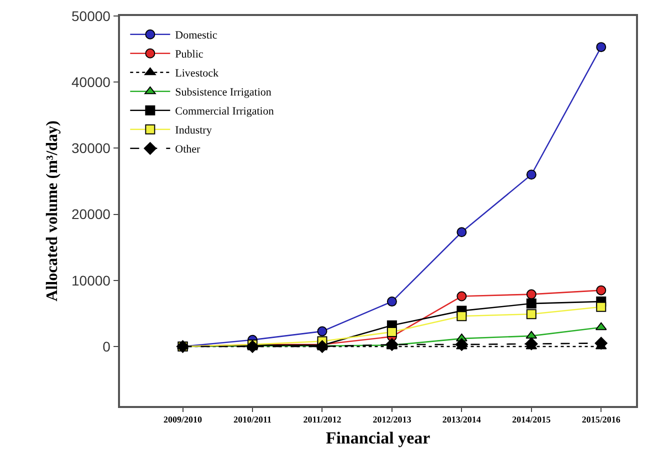 The width and height of the screenshot is (654, 456). What do you see at coordinates (52, 211) in the screenshot?
I see `y-axis-title: Allocated volume (m³/day)` at bounding box center [52, 211].